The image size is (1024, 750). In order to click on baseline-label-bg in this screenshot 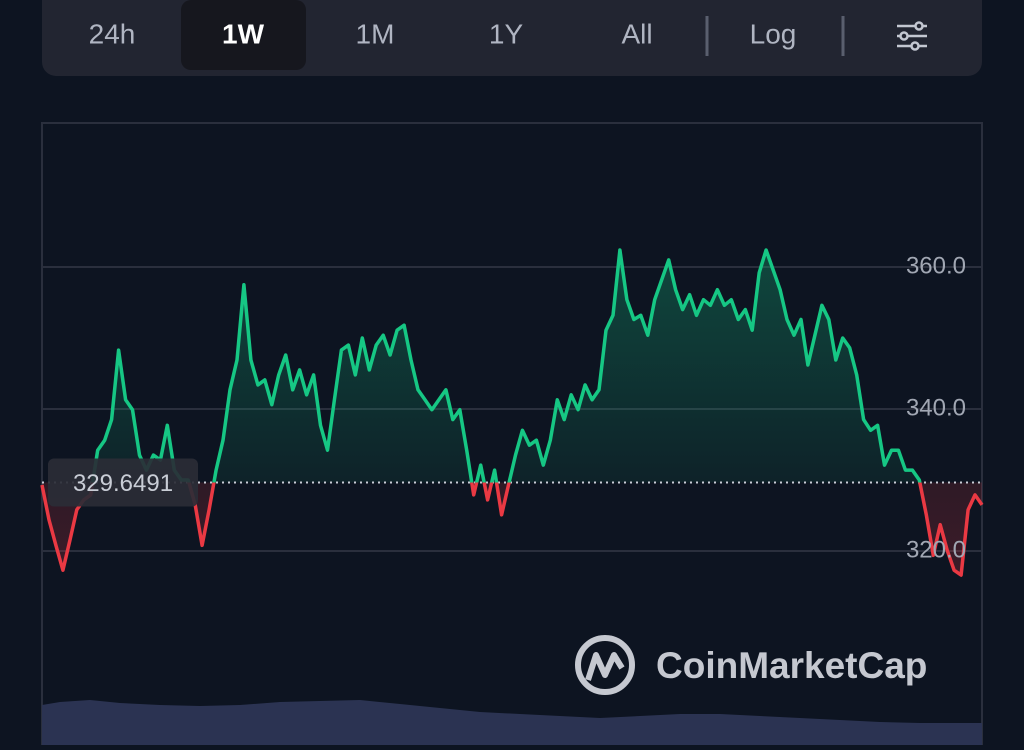, I will do `click(123, 482)`.